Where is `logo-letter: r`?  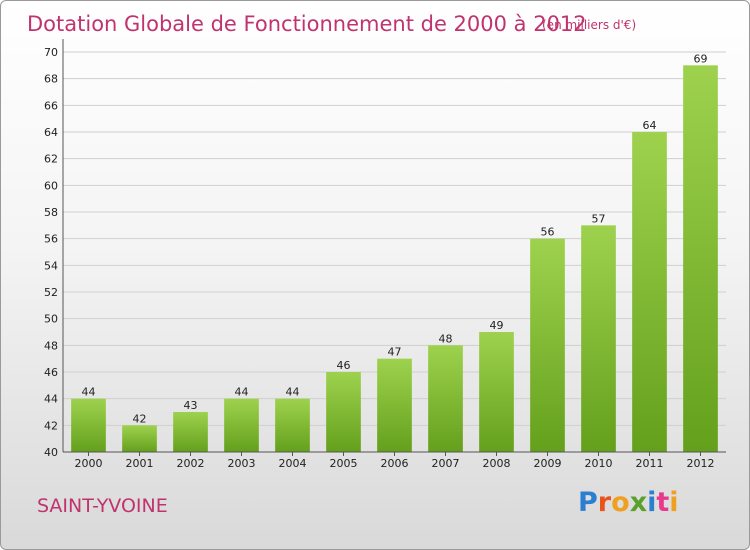 logo-letter: r is located at coordinates (604, 502).